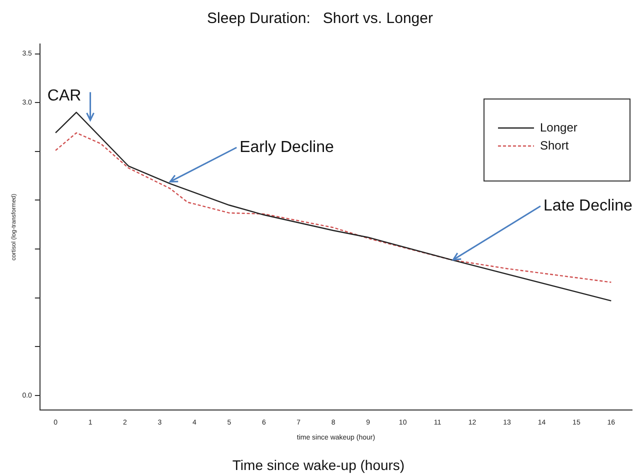 The image size is (637, 476). I want to click on chart-title: Sleep Duration: Short vs. Longer, so click(320, 19).